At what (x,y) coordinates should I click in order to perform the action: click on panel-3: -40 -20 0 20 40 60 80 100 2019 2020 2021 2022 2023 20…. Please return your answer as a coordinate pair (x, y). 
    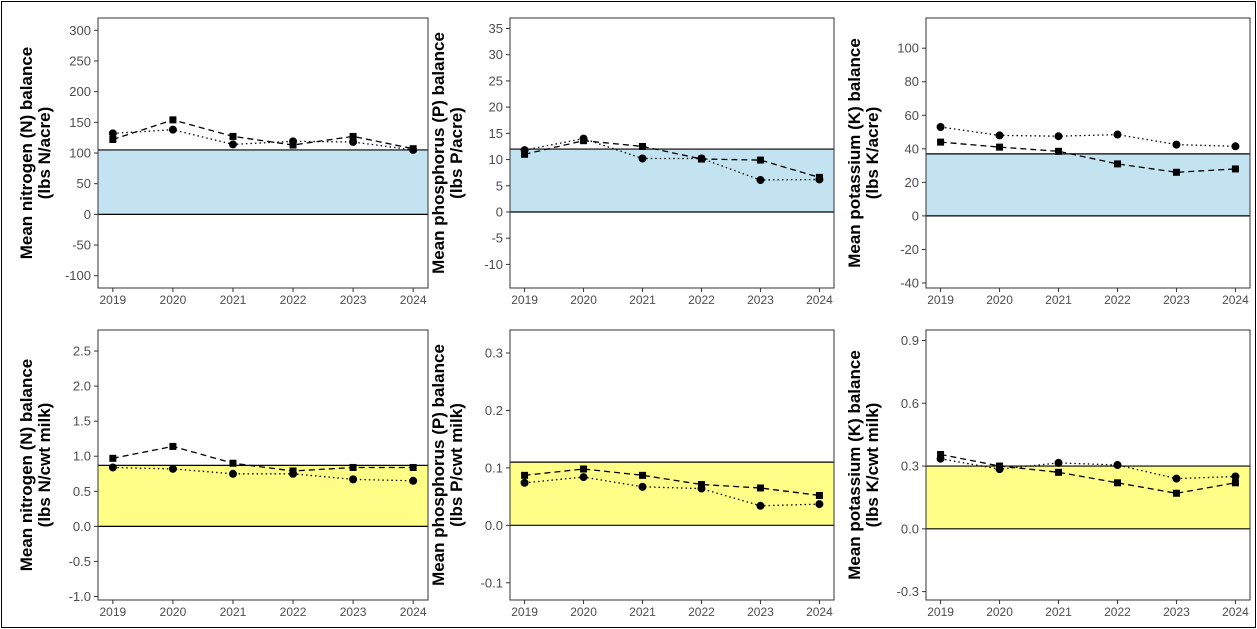
    Looking at the image, I should click on (1048, 162).